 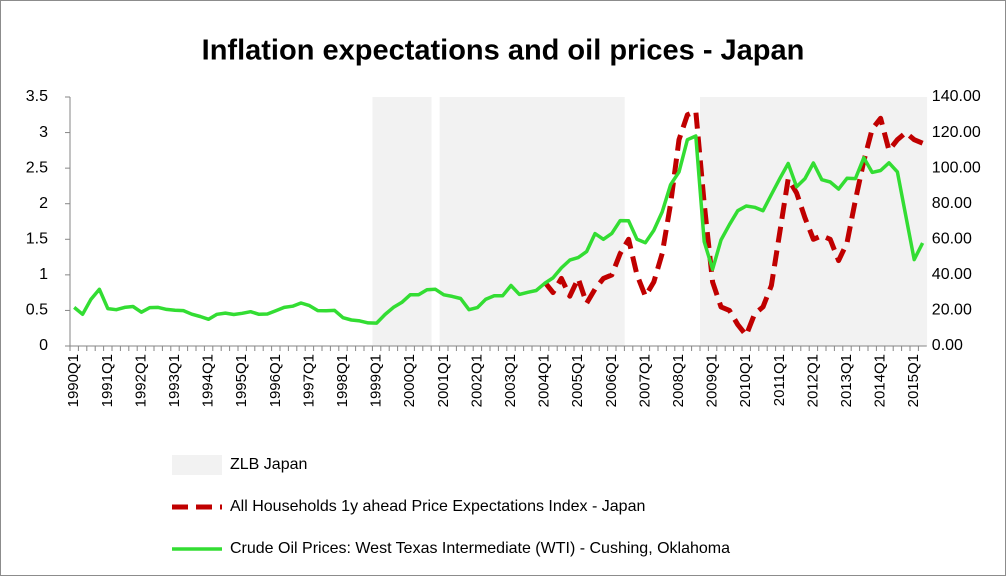 I want to click on x-tick-label: 2006Q1, so click(x=611, y=380).